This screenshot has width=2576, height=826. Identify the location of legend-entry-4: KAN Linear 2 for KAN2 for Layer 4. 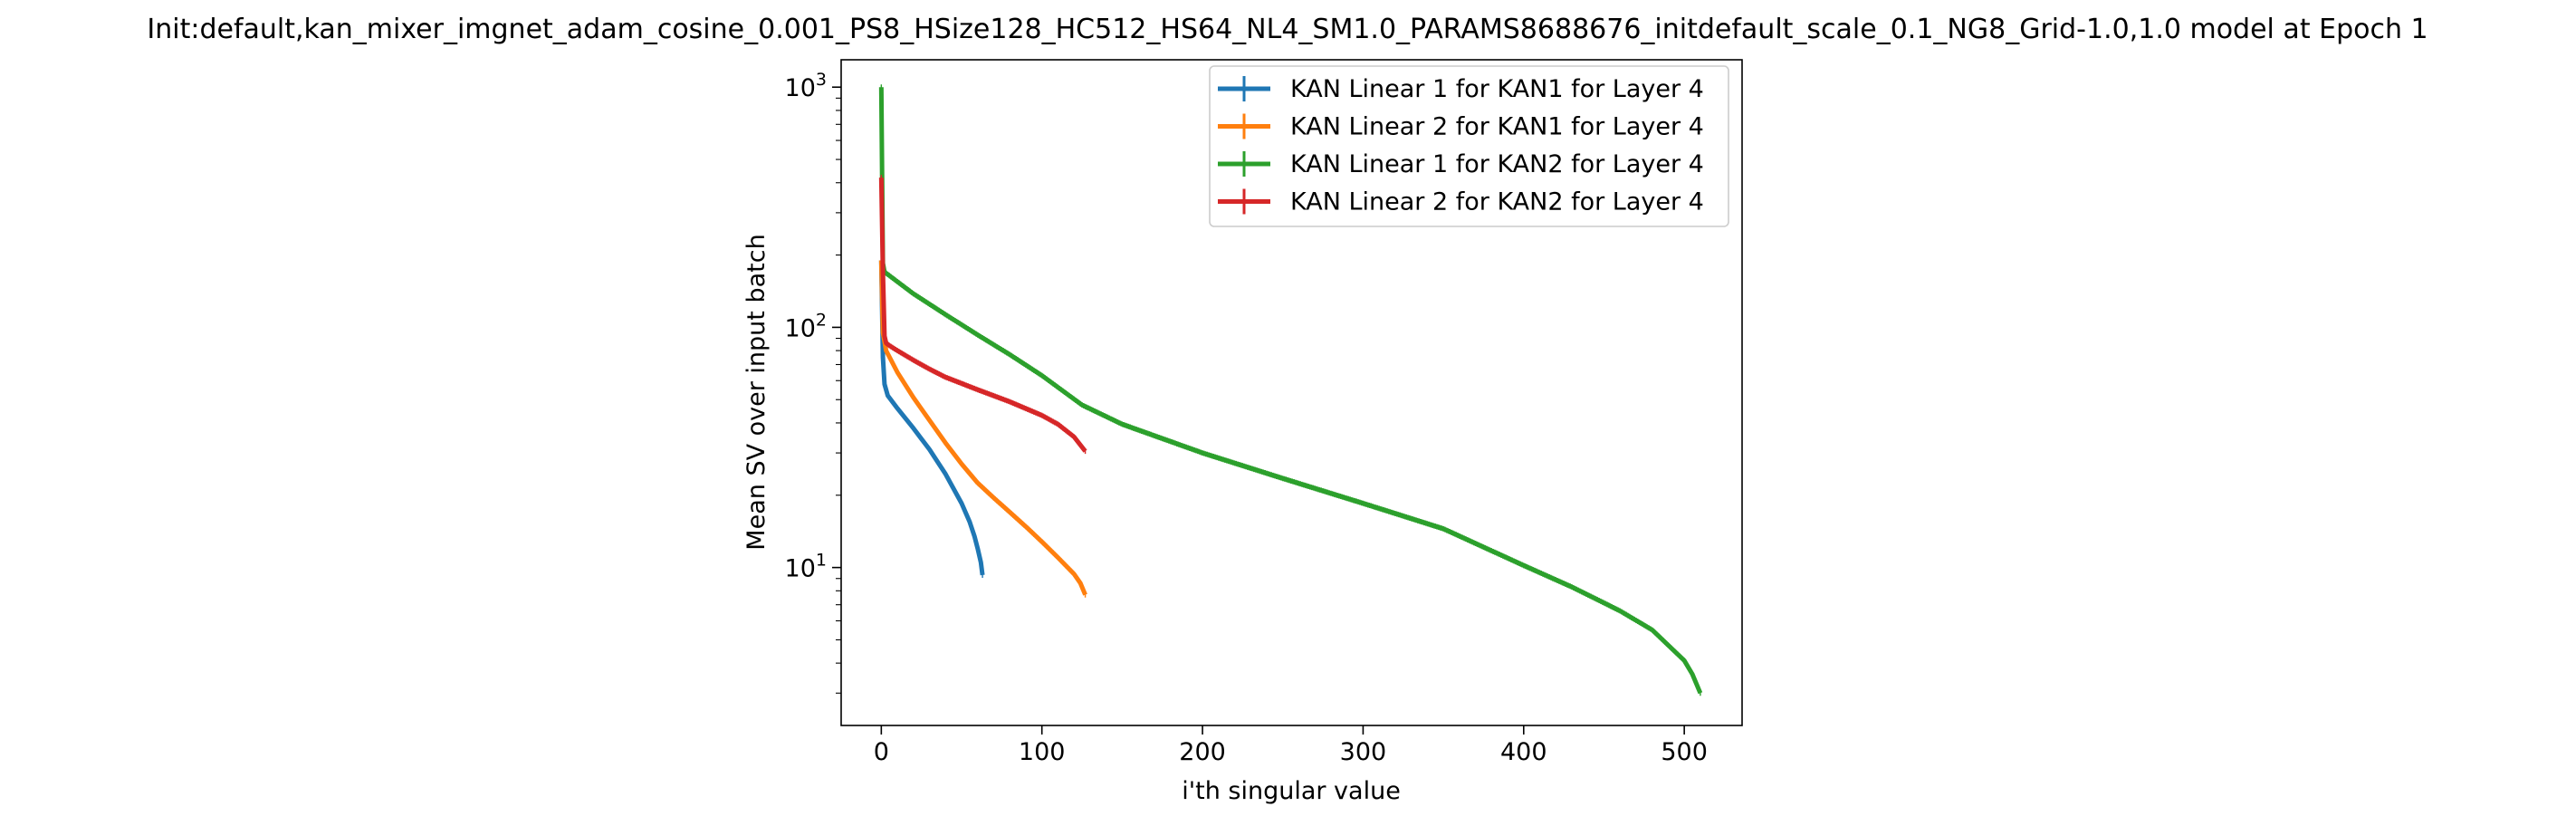
(1461, 202).